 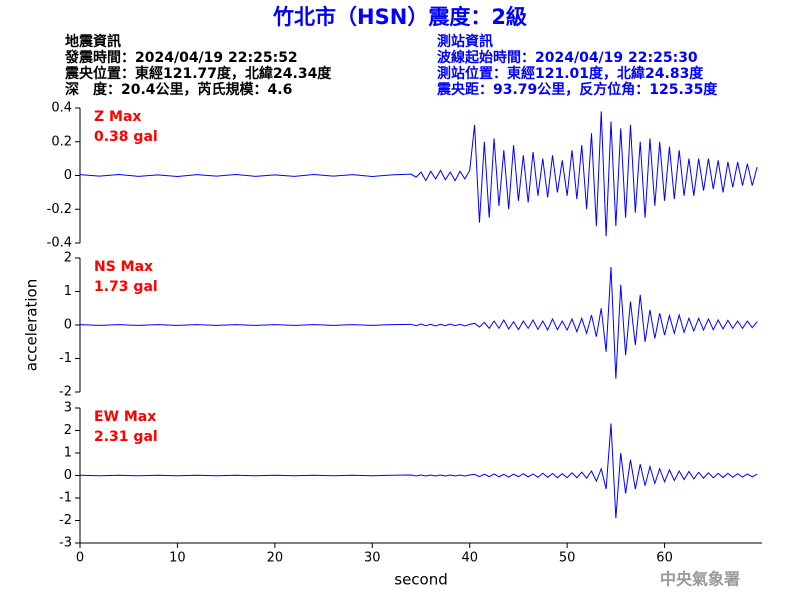 I want to click on info-left: 震央位置：東經121.77度，北緯24.34度, so click(x=198, y=73).